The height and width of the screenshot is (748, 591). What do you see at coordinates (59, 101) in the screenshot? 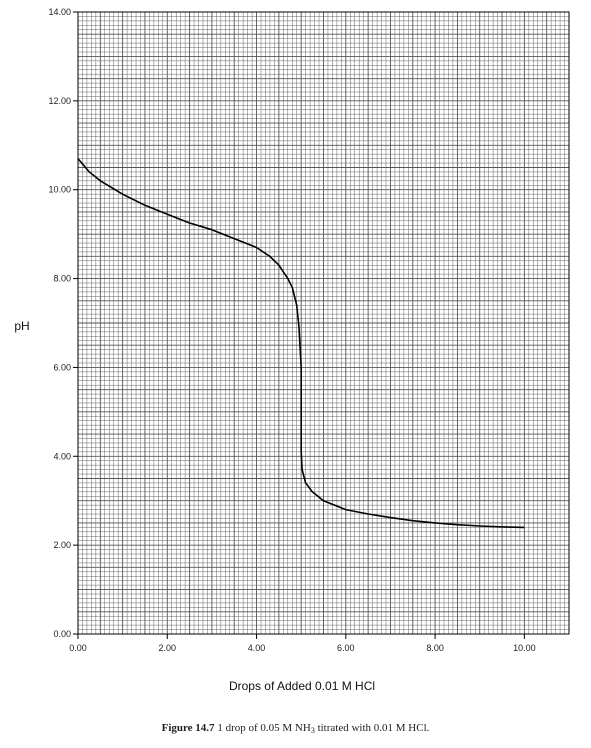
I see `y-tick-label: 12.00` at bounding box center [59, 101].